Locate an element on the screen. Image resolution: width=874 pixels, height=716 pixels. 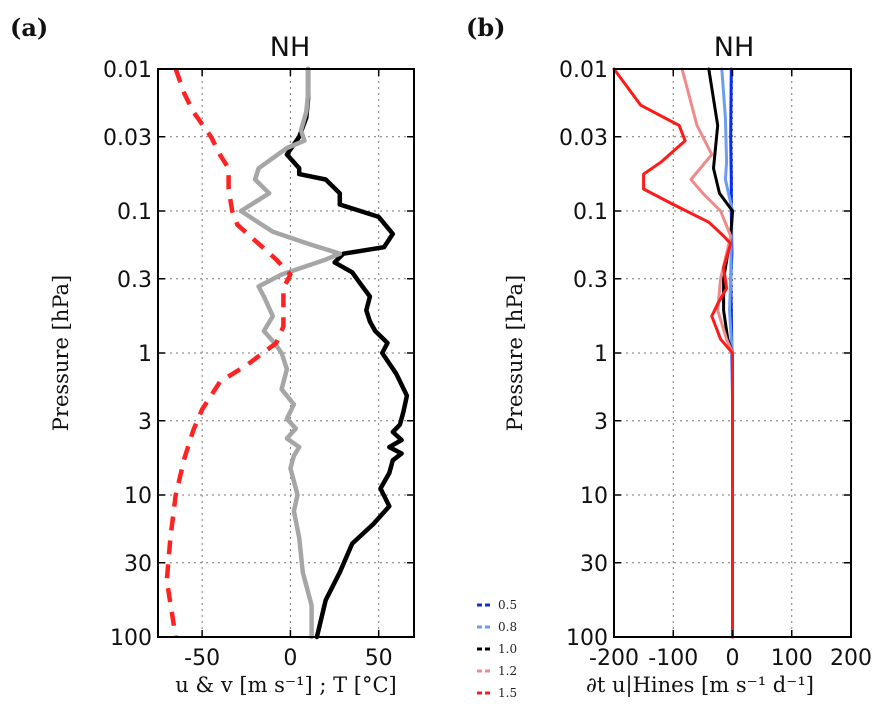
x-axis-label: u & v [m s⁻¹] ; T [°C] is located at coordinates (285, 685).